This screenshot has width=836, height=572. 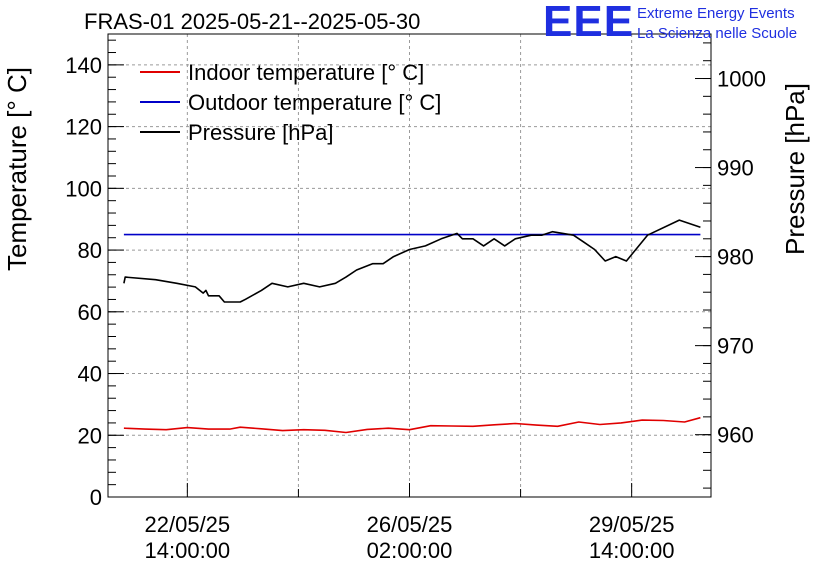 I want to click on y-axis-label: Temperature [° C], so click(x=17, y=169).